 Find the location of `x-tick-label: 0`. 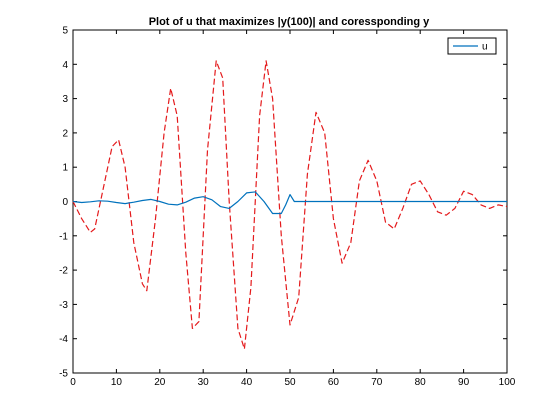

x-tick-label: 0 is located at coordinates (73, 382).